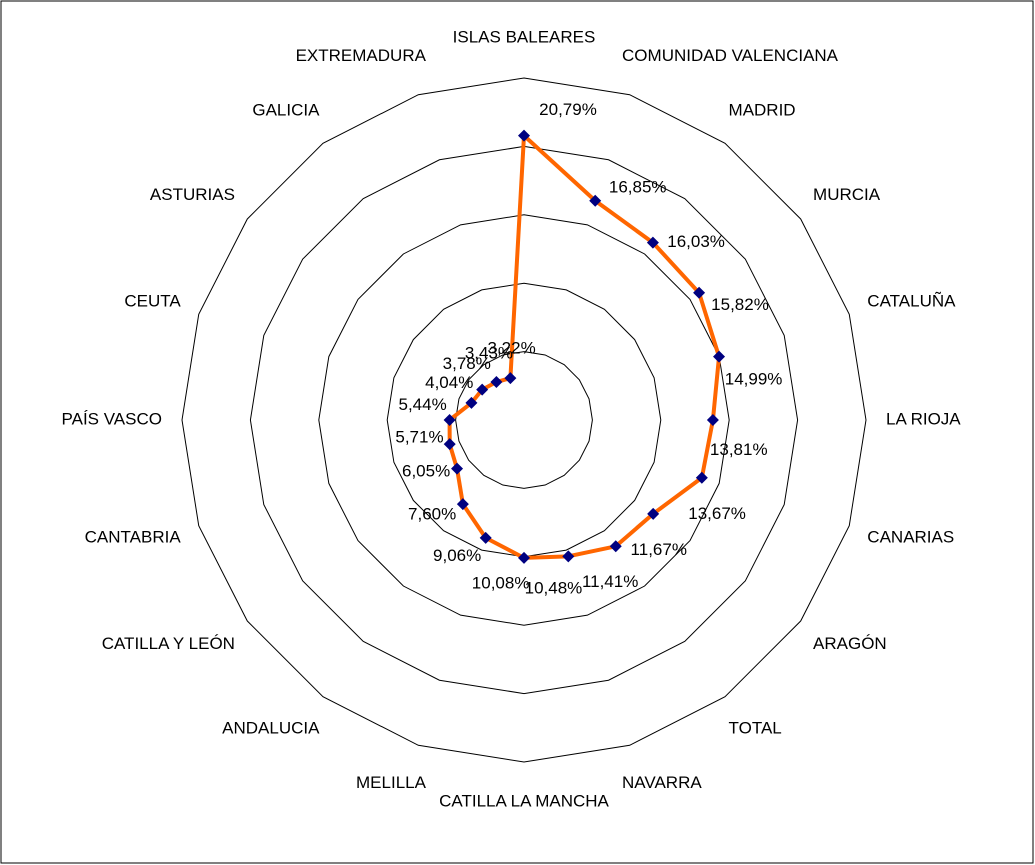  What do you see at coordinates (762, 109) in the screenshot?
I see `category-label: MADRID` at bounding box center [762, 109].